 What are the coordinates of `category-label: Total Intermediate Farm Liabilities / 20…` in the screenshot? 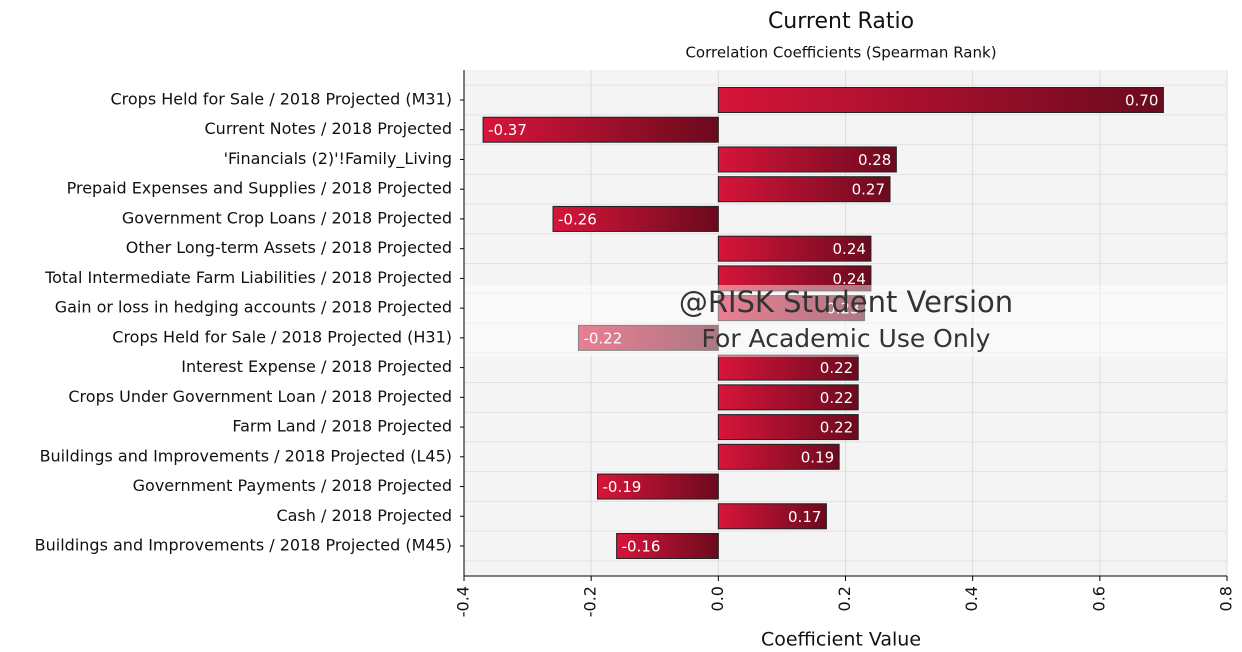 It's located at (248, 277).